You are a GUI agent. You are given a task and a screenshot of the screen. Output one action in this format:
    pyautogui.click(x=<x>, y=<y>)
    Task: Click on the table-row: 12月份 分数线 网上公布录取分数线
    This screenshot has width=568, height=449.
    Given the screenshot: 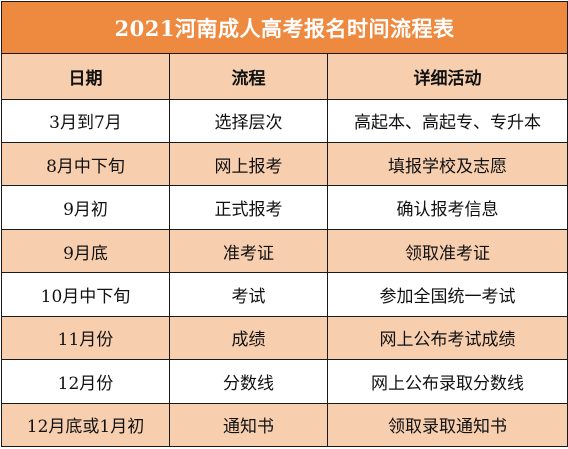 What is the action you would take?
    pyautogui.click(x=284, y=381)
    